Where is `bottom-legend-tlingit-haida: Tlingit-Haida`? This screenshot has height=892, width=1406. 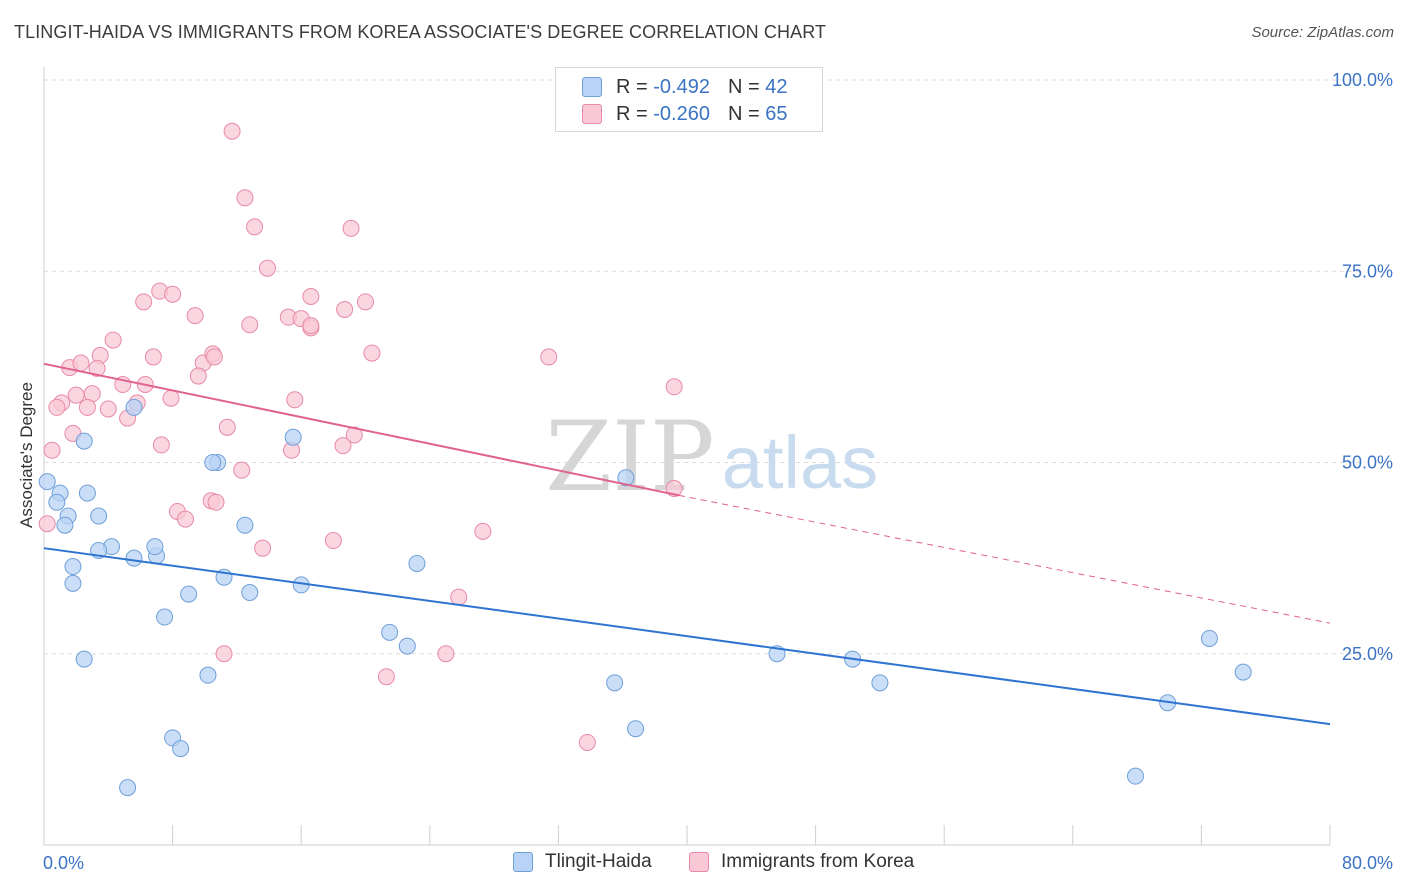
bottom-legend-tlingit-haida: Tlingit-Haida is located at coordinates (582, 862).